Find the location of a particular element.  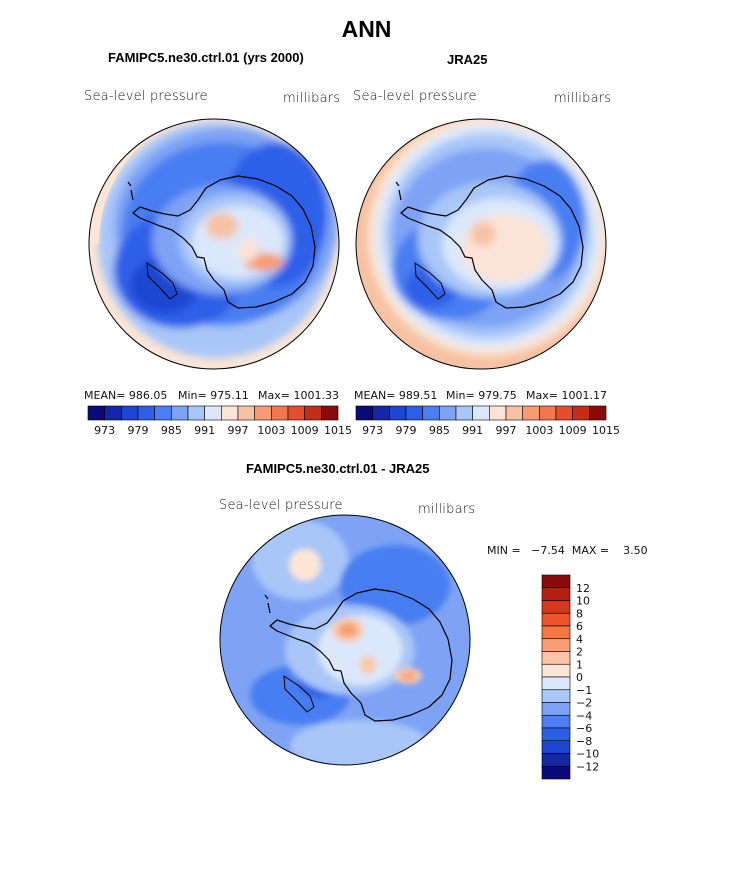

panel2-colorbar-tick-label: 997 is located at coordinates (506, 430).